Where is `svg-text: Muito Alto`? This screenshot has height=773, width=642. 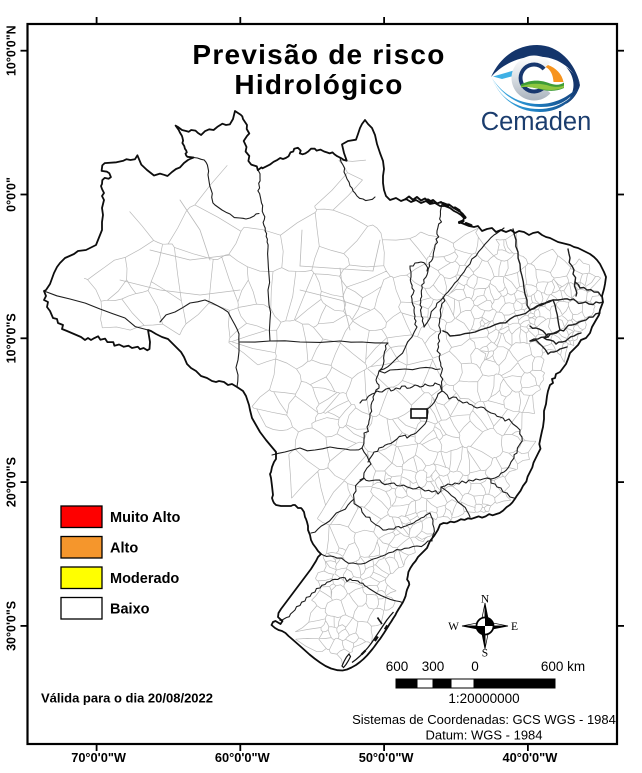
svg-text: Muito Alto is located at coordinates (145, 518).